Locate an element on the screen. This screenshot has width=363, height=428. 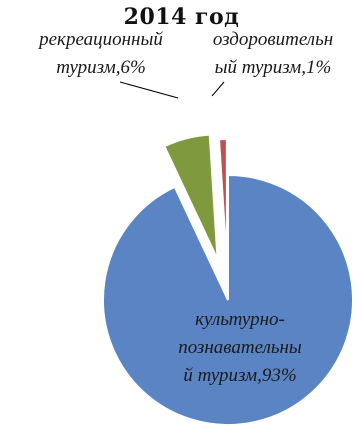
slice-label-health: оздоровительн ый туризм,1% is located at coordinates (273, 54).